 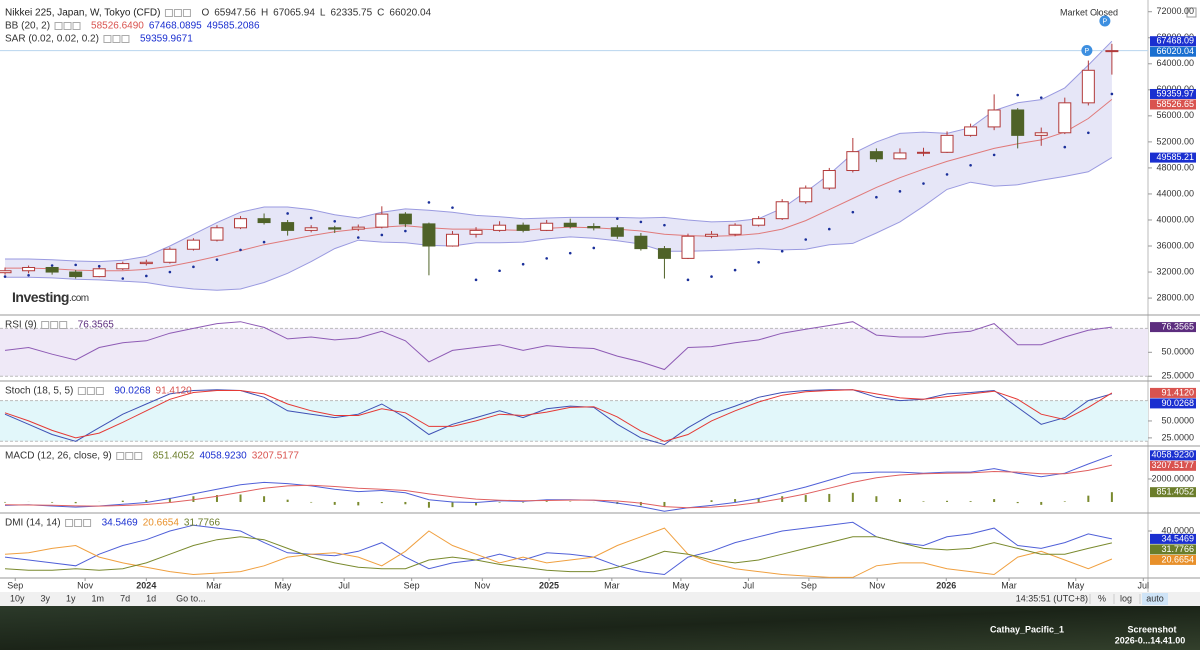 I want to click on option-button: auto, so click(x=1155, y=598).